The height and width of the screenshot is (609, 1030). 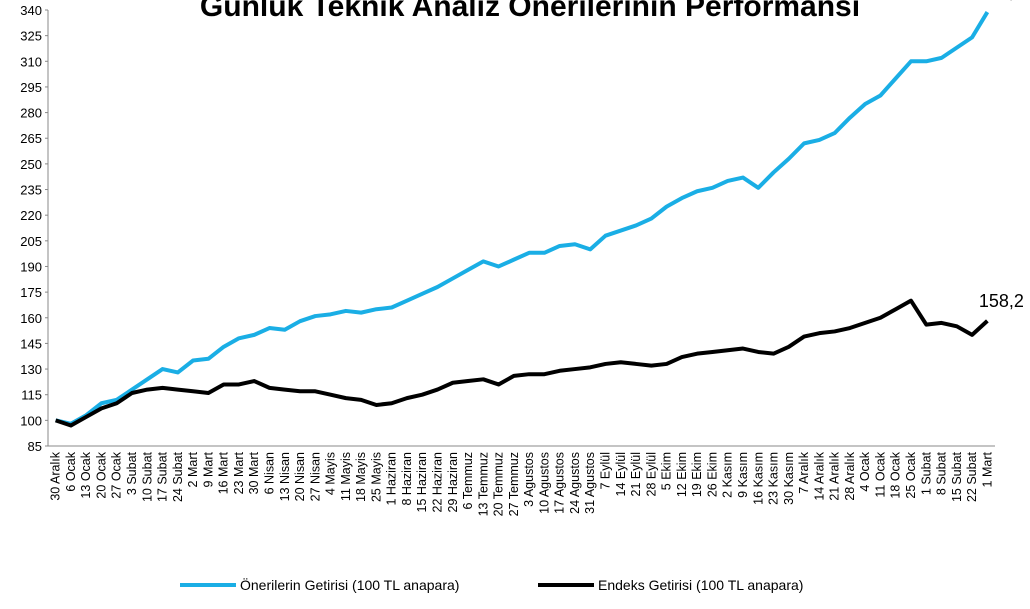 What do you see at coordinates (31, 292) in the screenshot?
I see `y-tick-label: 175` at bounding box center [31, 292].